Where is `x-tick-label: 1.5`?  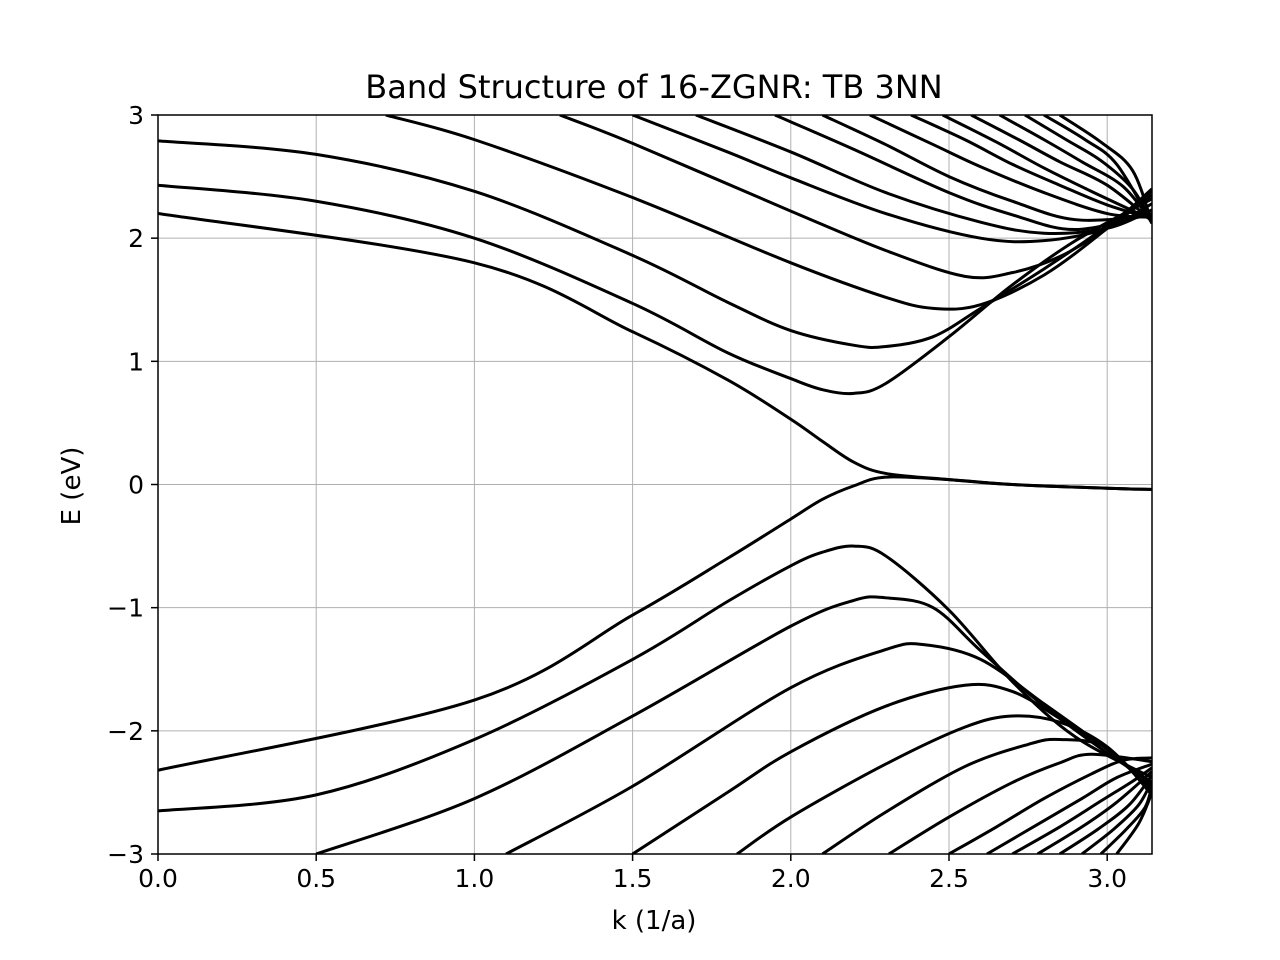
x-tick-label: 1.5 is located at coordinates (633, 878).